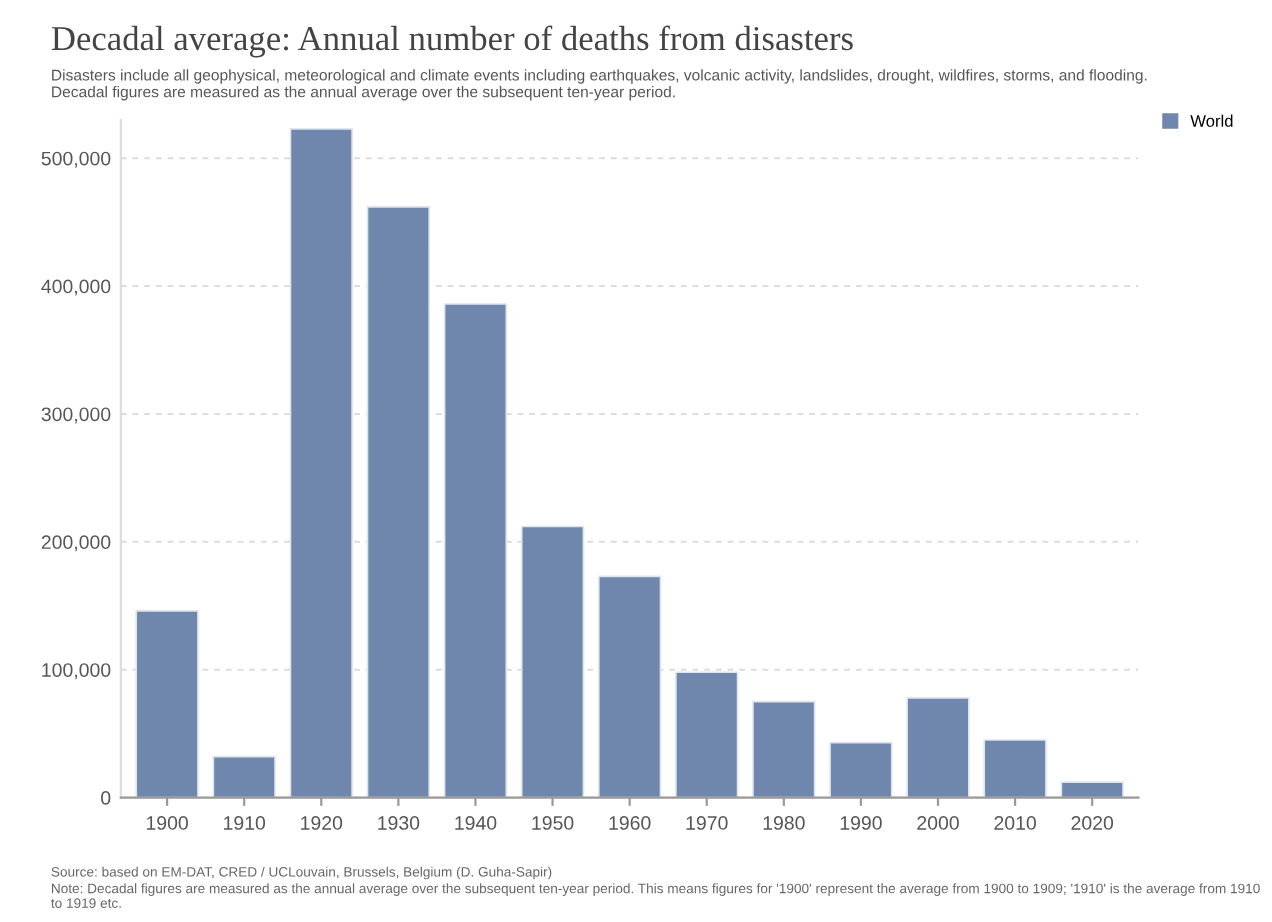 The height and width of the screenshot is (922, 1272). What do you see at coordinates (76, 415) in the screenshot?
I see `y-tick-label: 300,000` at bounding box center [76, 415].